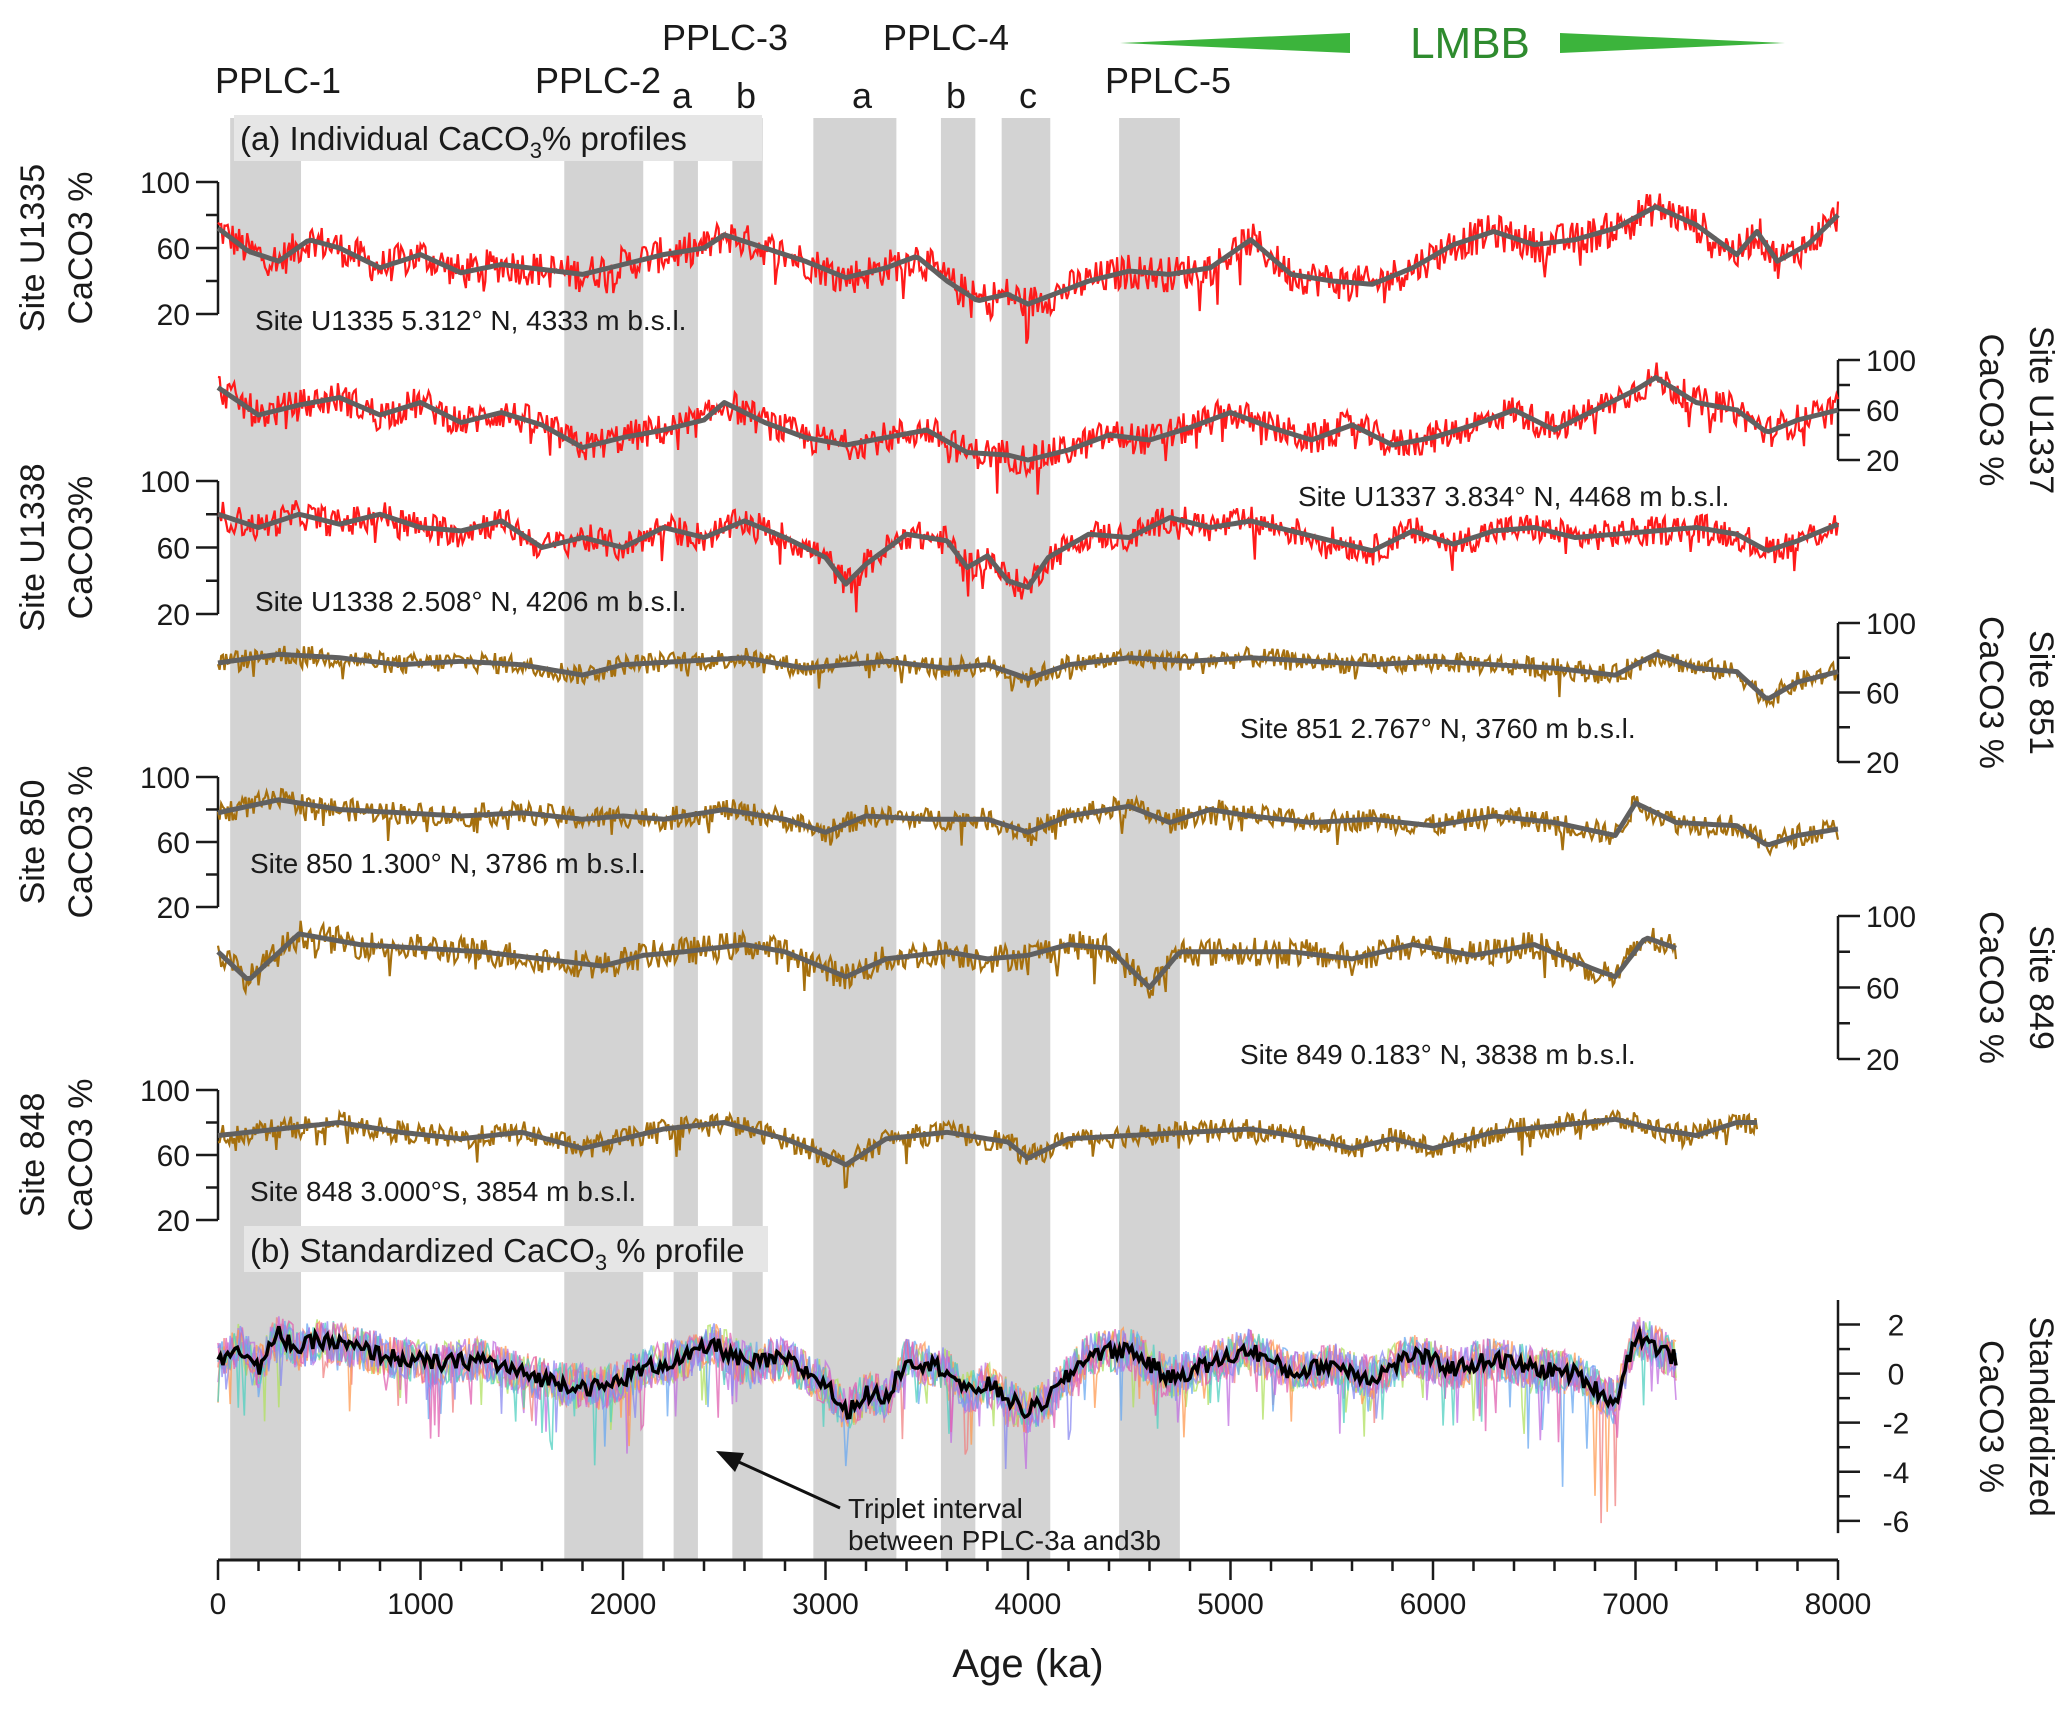  Describe the element at coordinates (448, 863) in the screenshot. I see `site-caption: Site 850 1.300° N, 3786 m b.s.l.` at that location.